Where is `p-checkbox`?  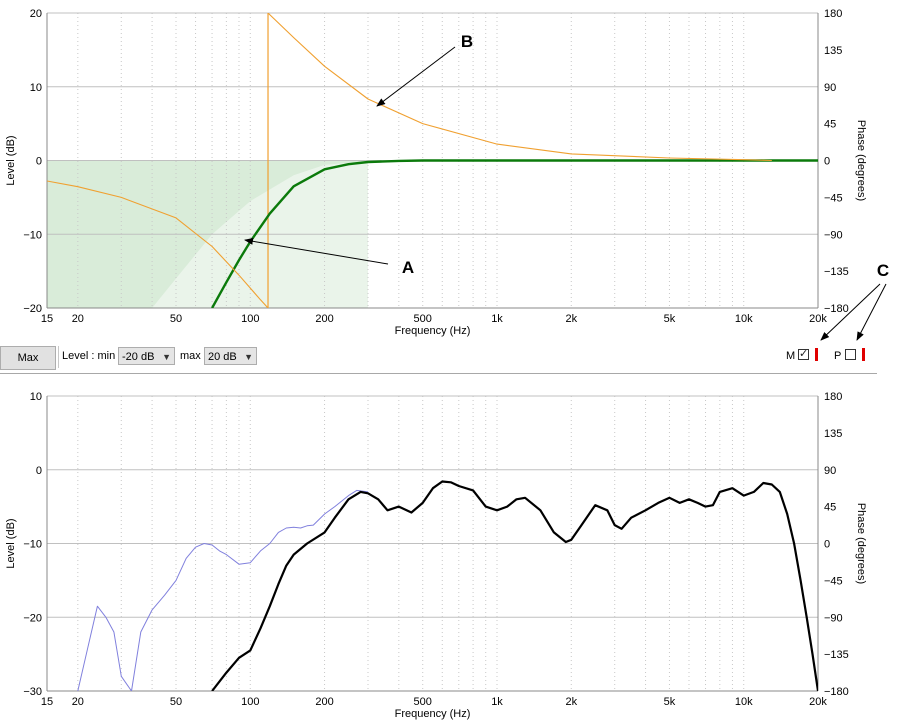 p-checkbox is located at coordinates (850, 354).